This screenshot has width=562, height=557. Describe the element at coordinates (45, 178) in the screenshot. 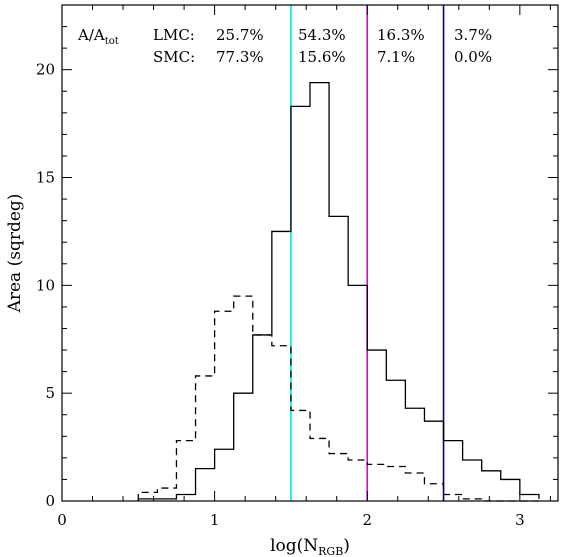

I see `y-tick-label: 15` at that location.